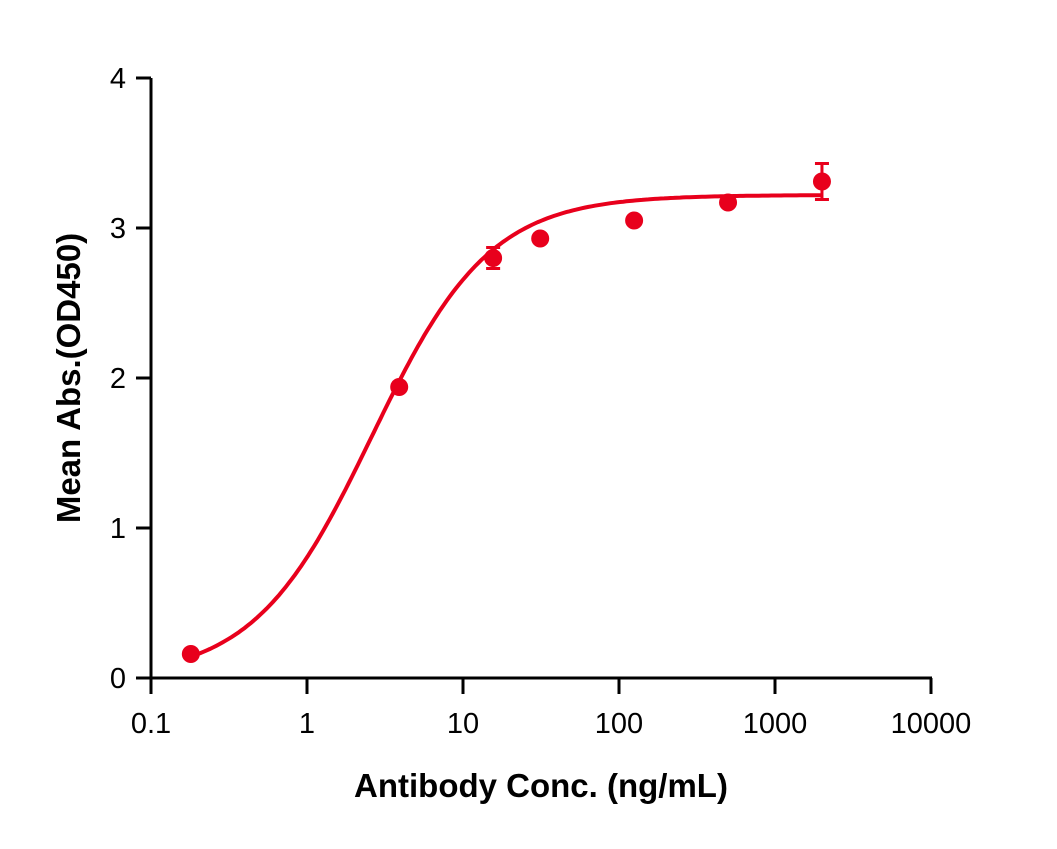 The width and height of the screenshot is (1057, 849). I want to click on y-tick-label: 0, so click(118, 679).